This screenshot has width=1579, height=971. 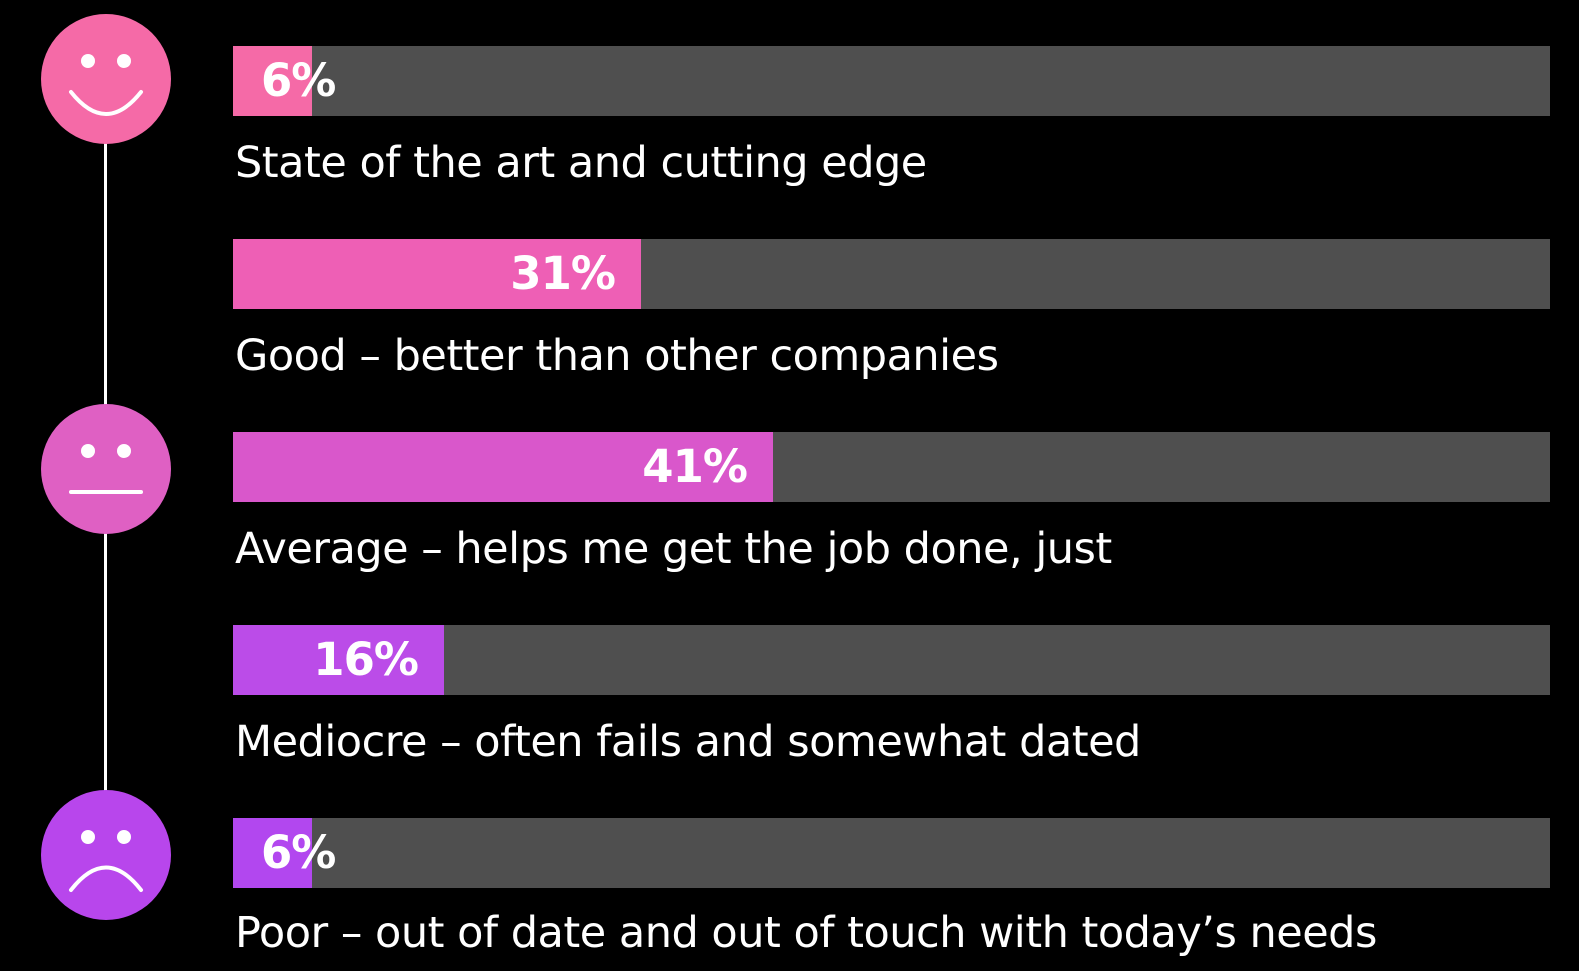 I want to click on frown-icon, so click(x=106, y=855).